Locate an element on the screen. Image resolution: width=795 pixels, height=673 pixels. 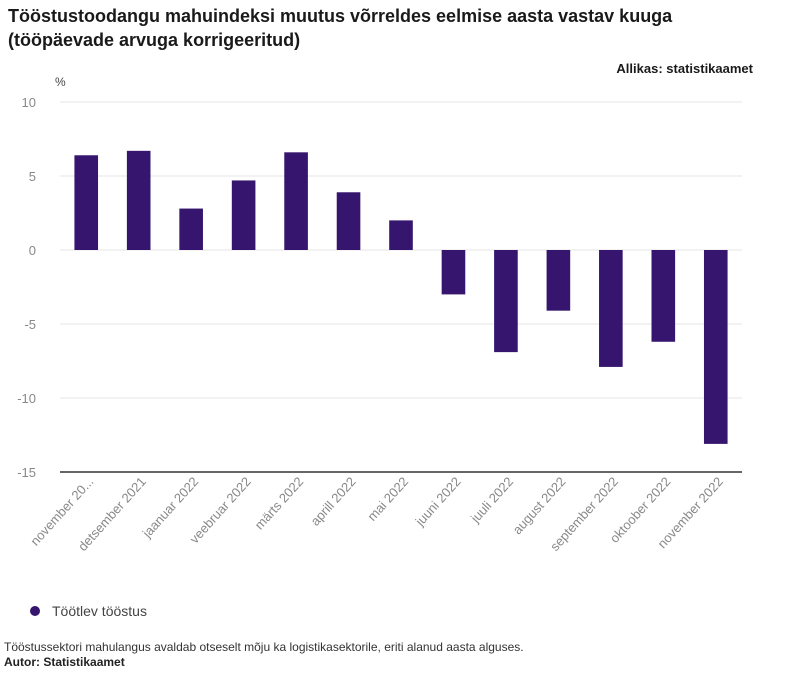
y-tick-label: 0 is located at coordinates (32, 250).